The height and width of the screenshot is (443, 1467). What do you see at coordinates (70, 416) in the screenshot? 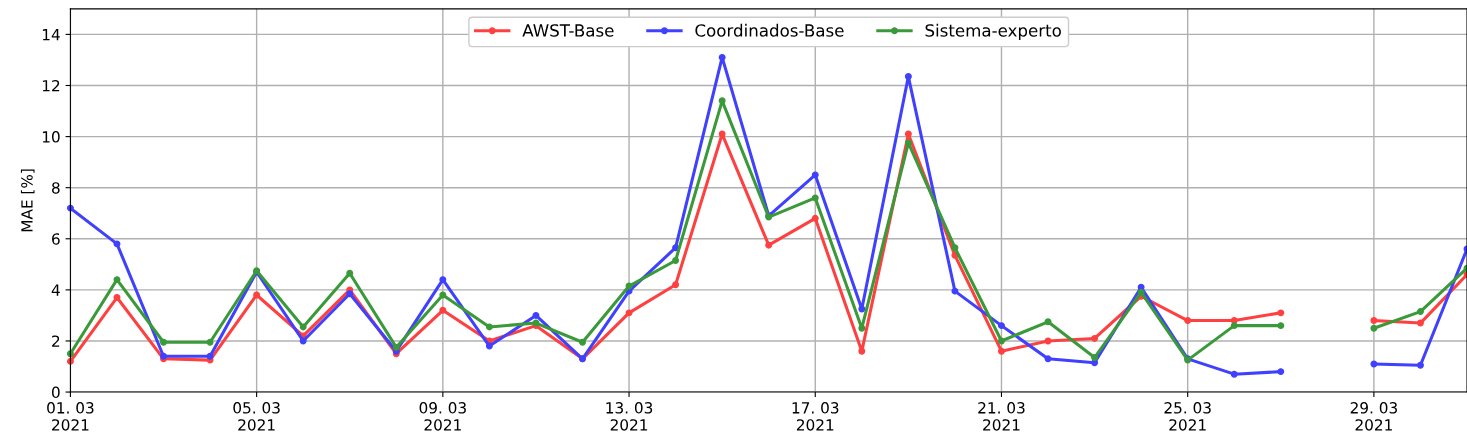
I see `x-tick-label: 01. 03 2021` at bounding box center [70, 416].